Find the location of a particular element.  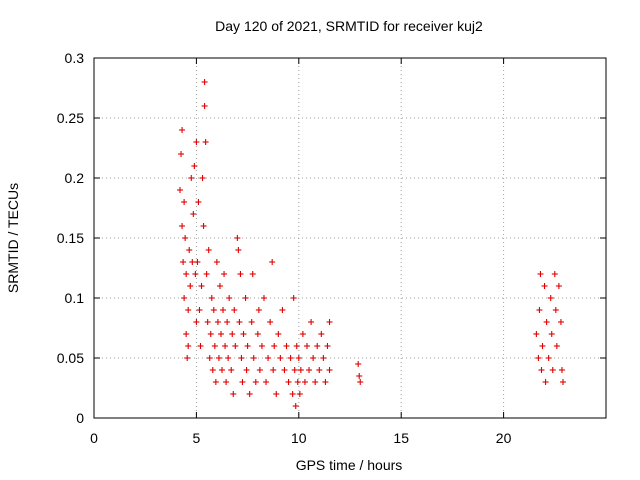

y-tick-label: 0.2 is located at coordinates (75, 178).